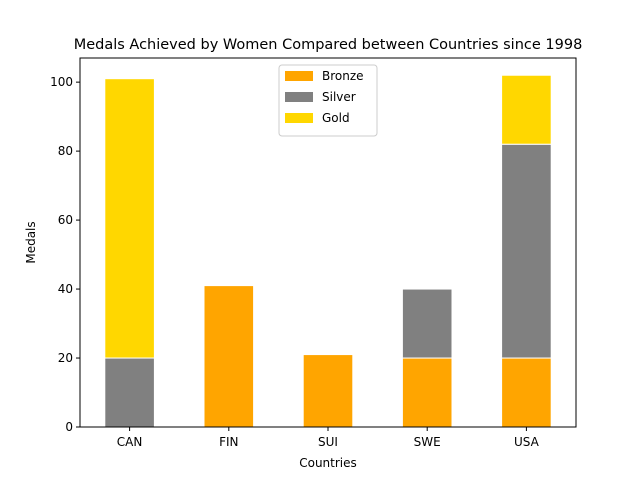  What do you see at coordinates (65, 254) in the screenshot?
I see `y-axis: 0 20 40 60 80 100` at bounding box center [65, 254].